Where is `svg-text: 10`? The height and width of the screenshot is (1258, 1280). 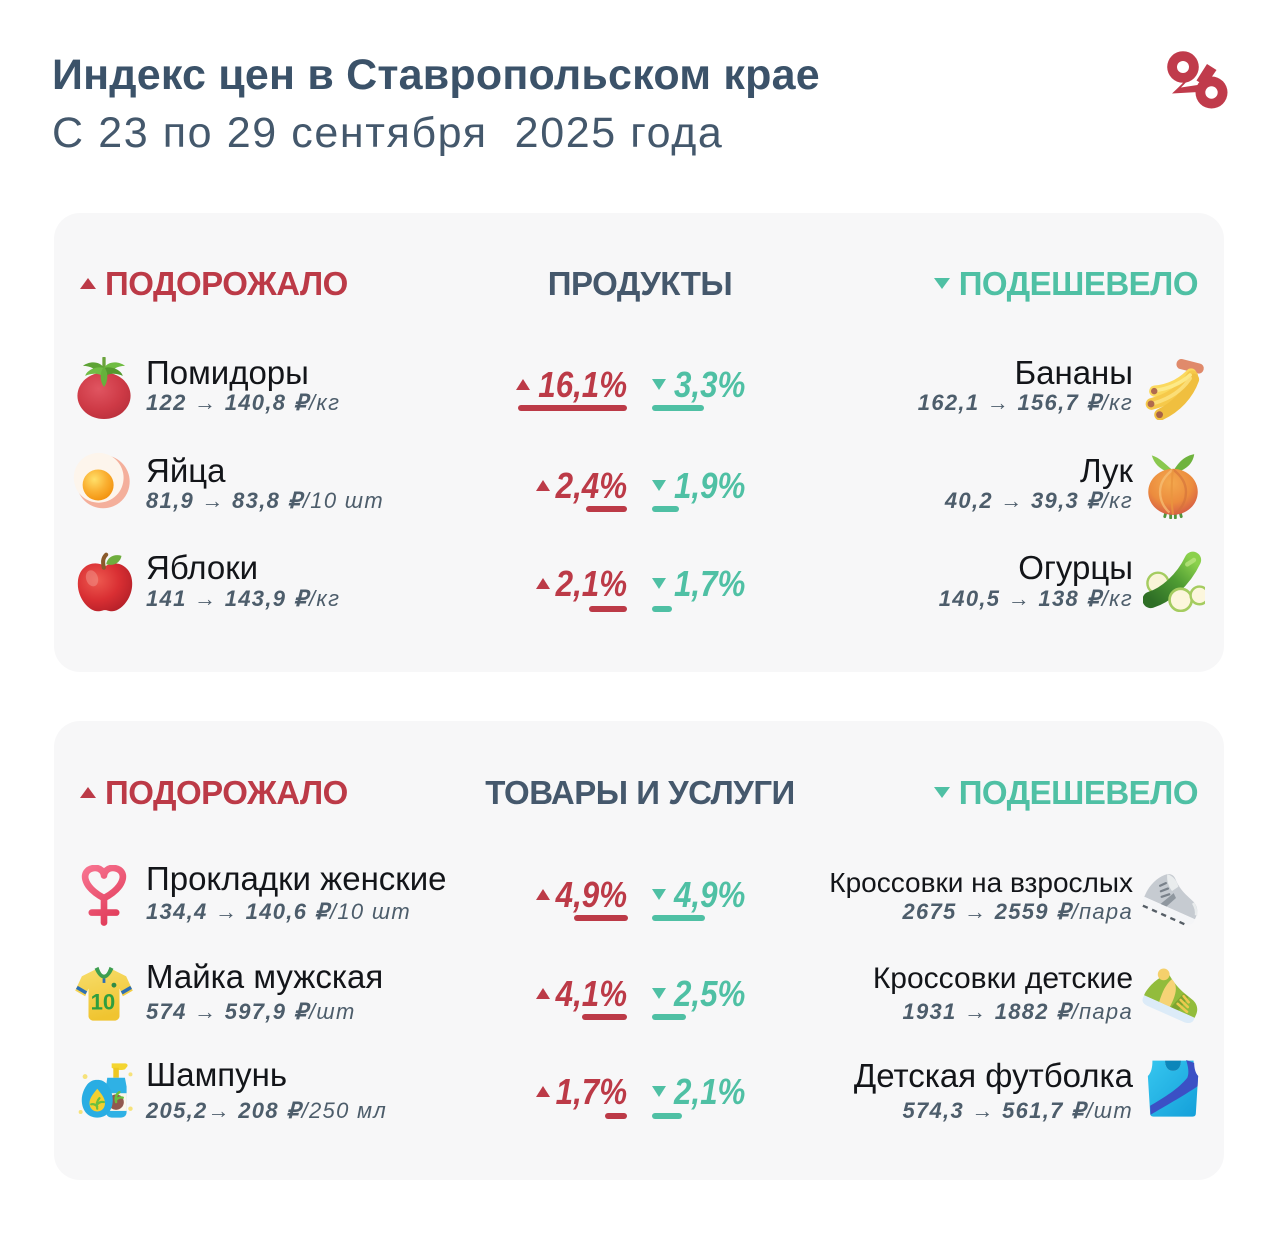 svg-text: 10 is located at coordinates (103, 1002).